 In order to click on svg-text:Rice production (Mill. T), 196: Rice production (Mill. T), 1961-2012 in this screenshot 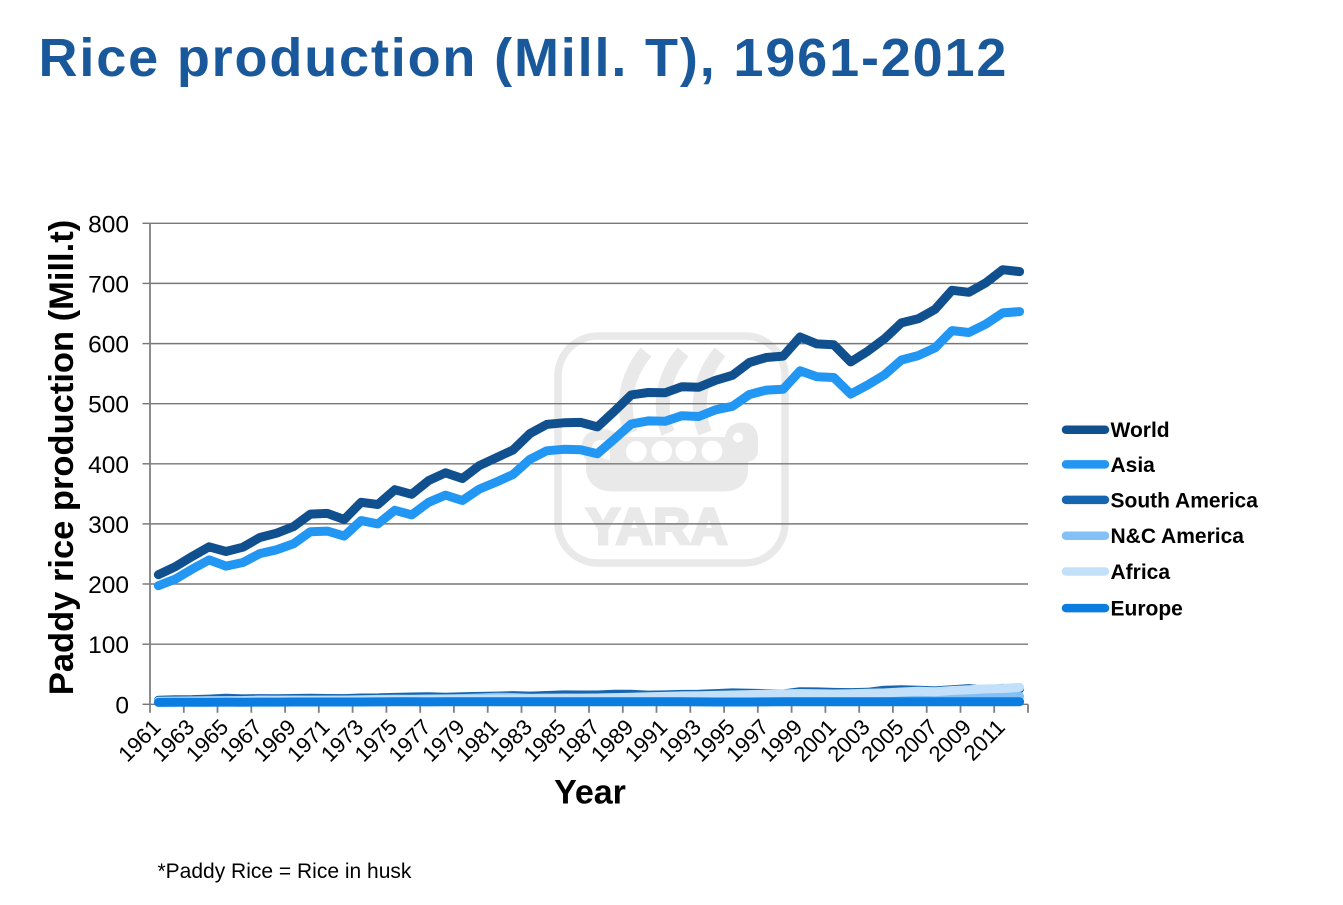, I will do `click(524, 58)`.